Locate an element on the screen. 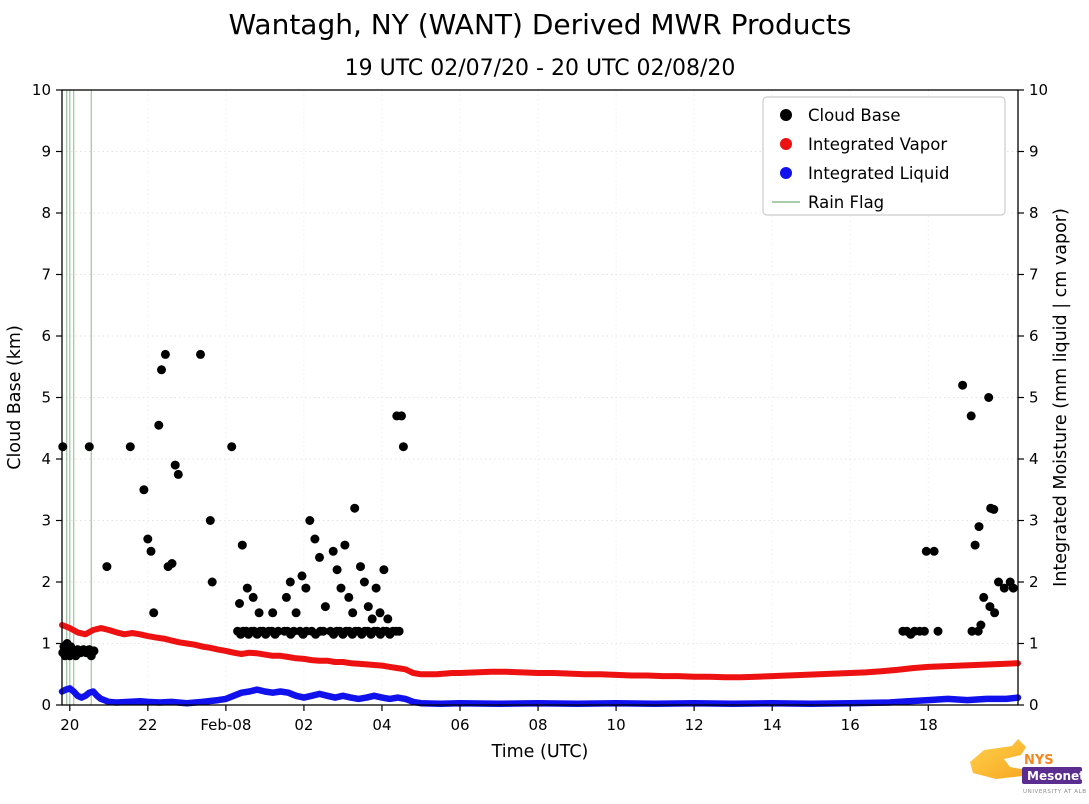 Image resolution: width=1089 pixels, height=804 pixels. rain-flag-lines is located at coordinates (79, 397).